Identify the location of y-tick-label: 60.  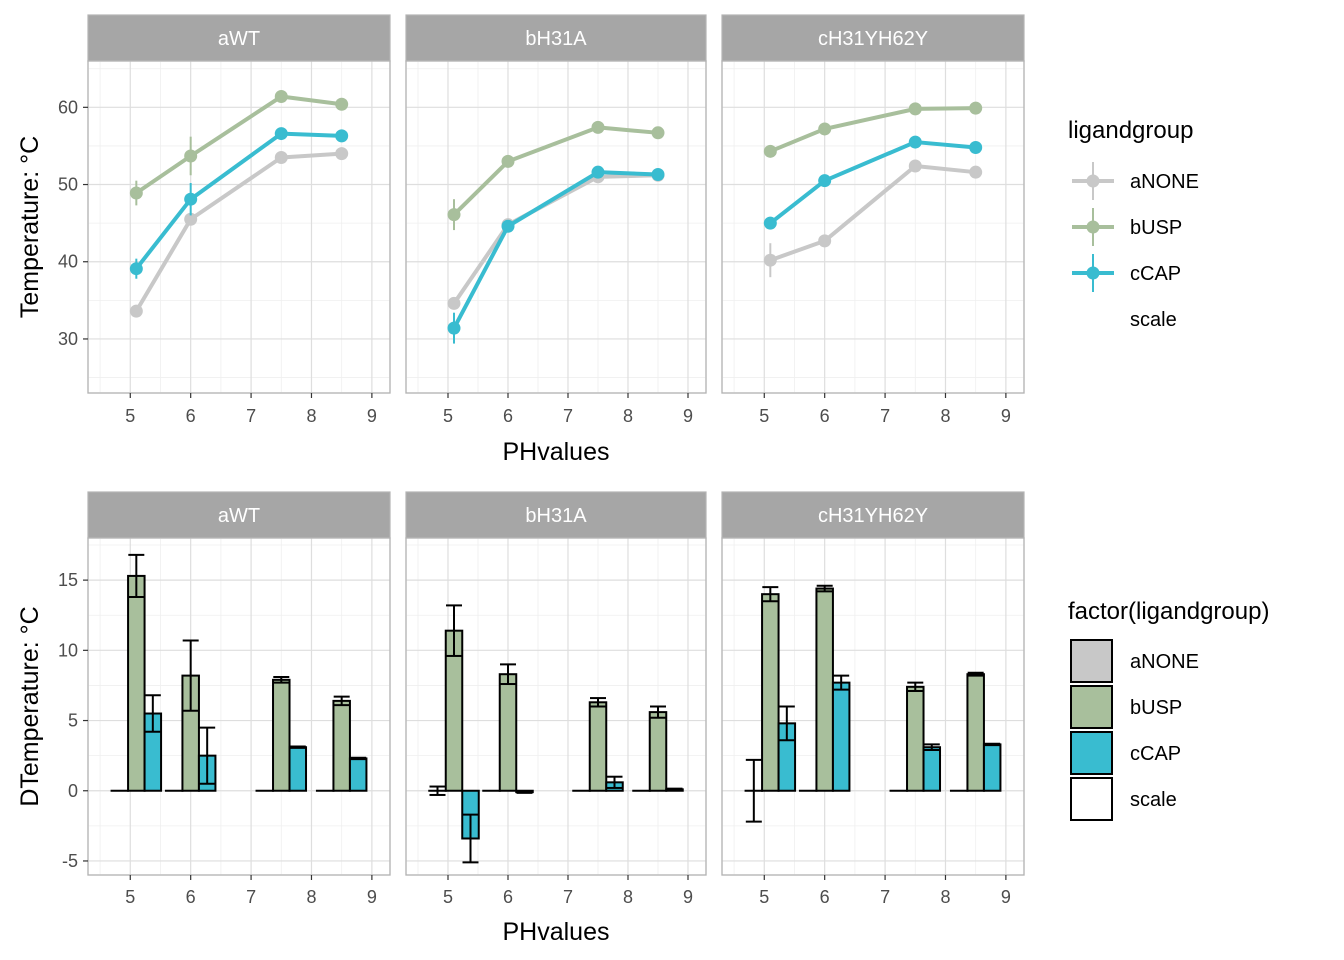
(68, 107).